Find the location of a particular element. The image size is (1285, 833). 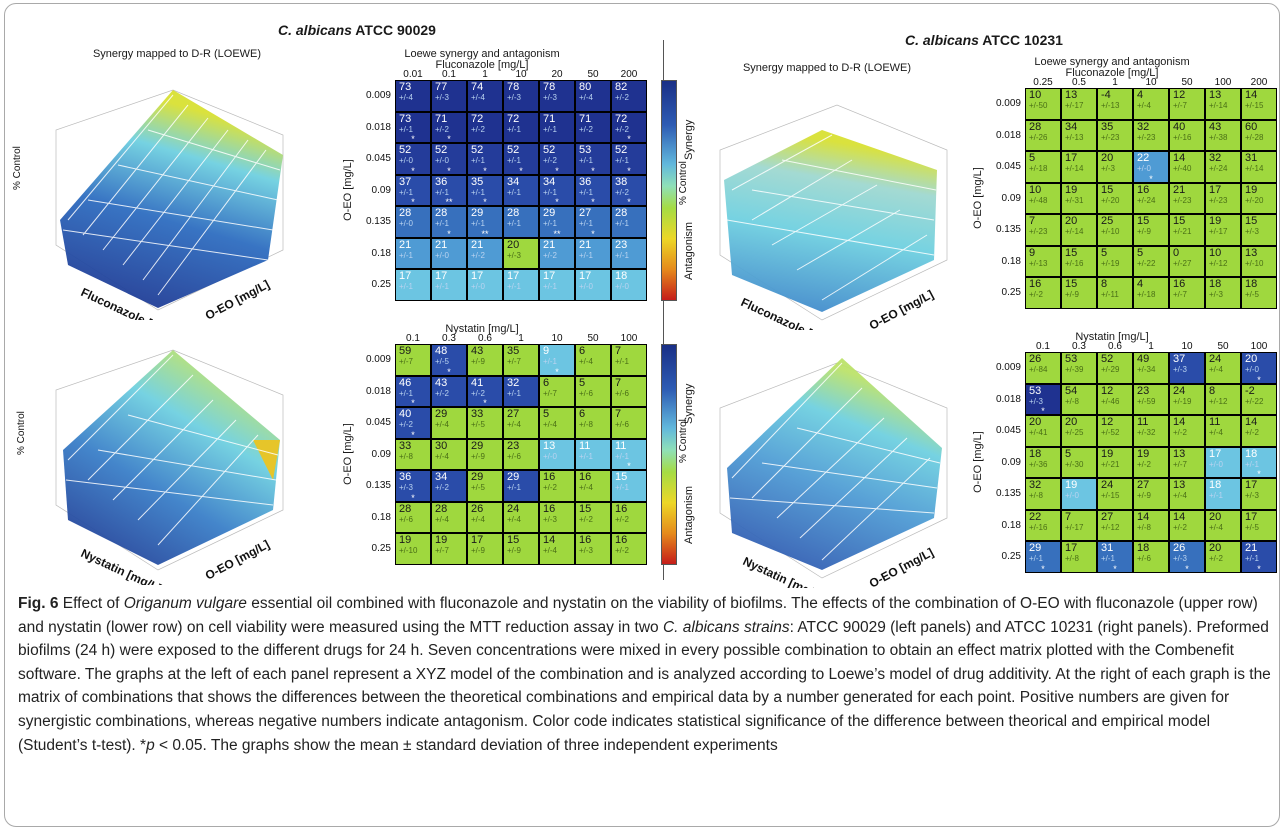

matrix-cell: 14 +/-2 is located at coordinates (1187, 431).